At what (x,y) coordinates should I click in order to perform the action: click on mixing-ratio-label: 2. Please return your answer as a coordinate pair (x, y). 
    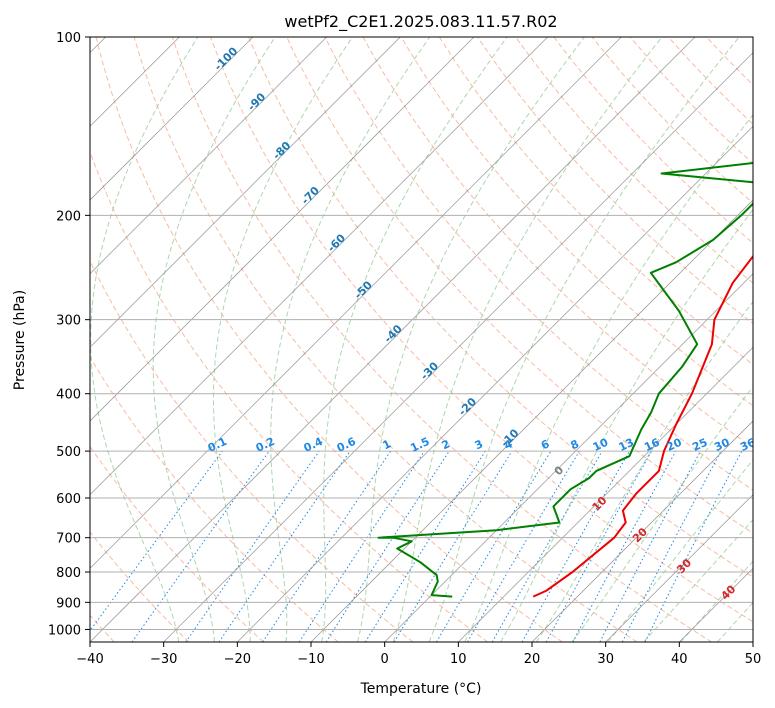
    Looking at the image, I should click on (446, 444).